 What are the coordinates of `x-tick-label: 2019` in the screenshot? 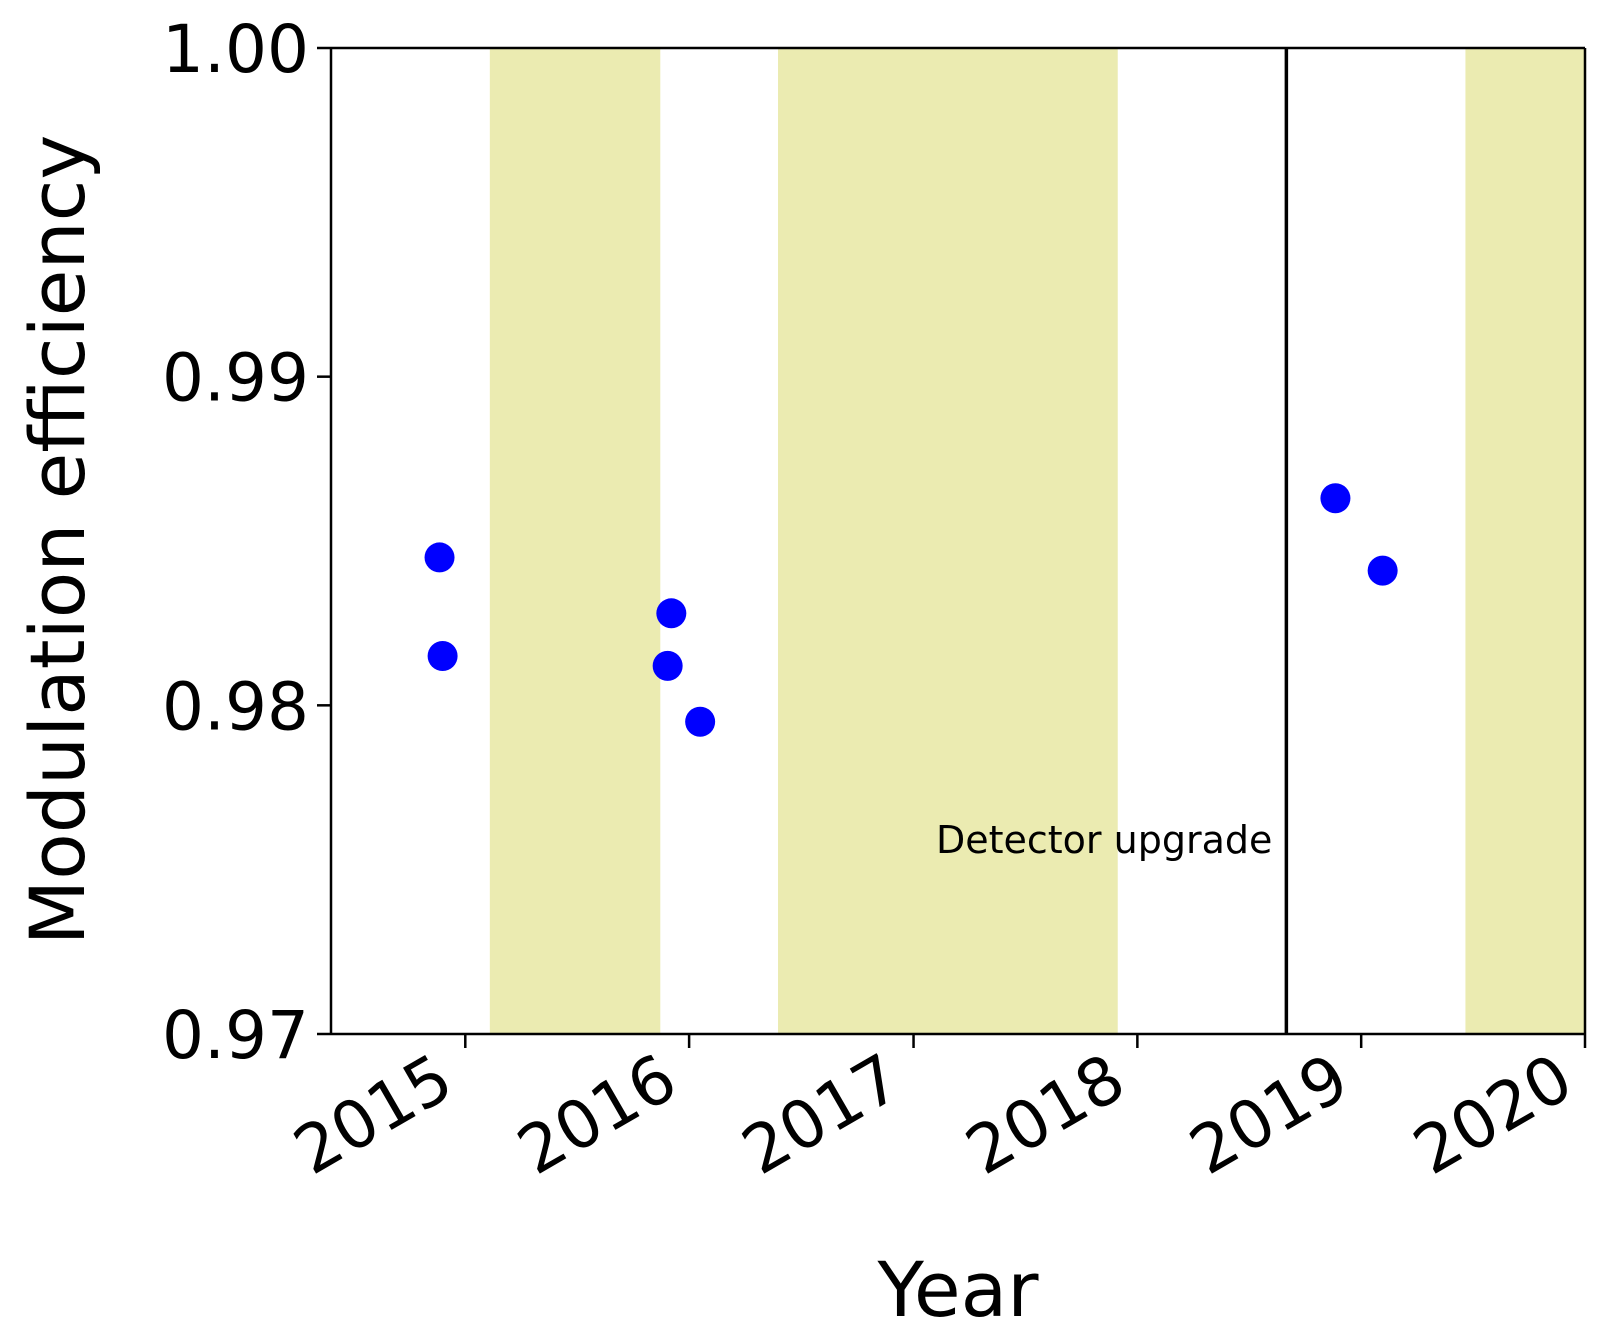 It's located at (1269, 1114).